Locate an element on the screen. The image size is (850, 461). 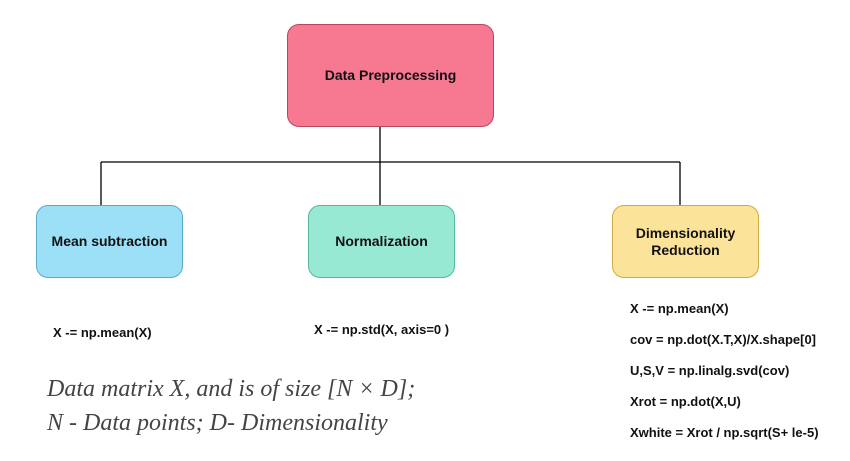
mean-subtraction-code: X -= np.mean(X) is located at coordinates (102, 332).